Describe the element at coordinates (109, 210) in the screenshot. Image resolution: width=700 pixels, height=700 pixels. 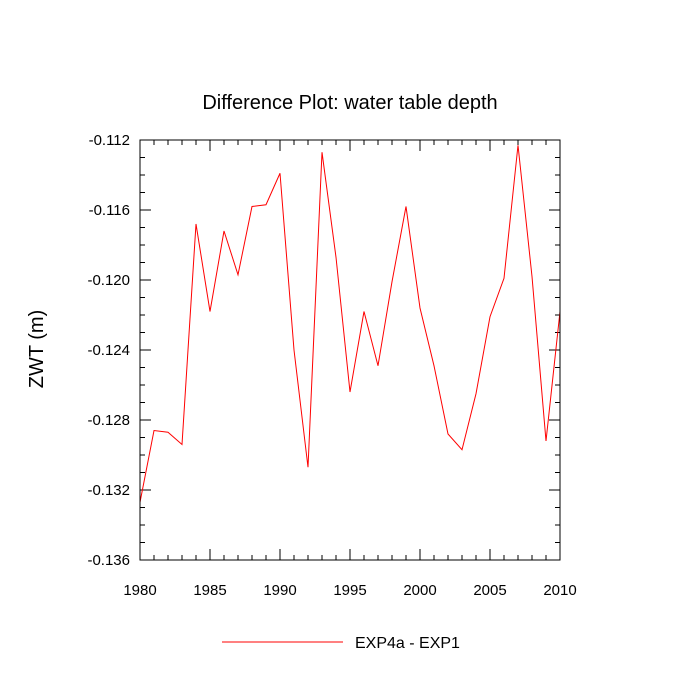
I see `y-tick-label-1: -0.116` at that location.